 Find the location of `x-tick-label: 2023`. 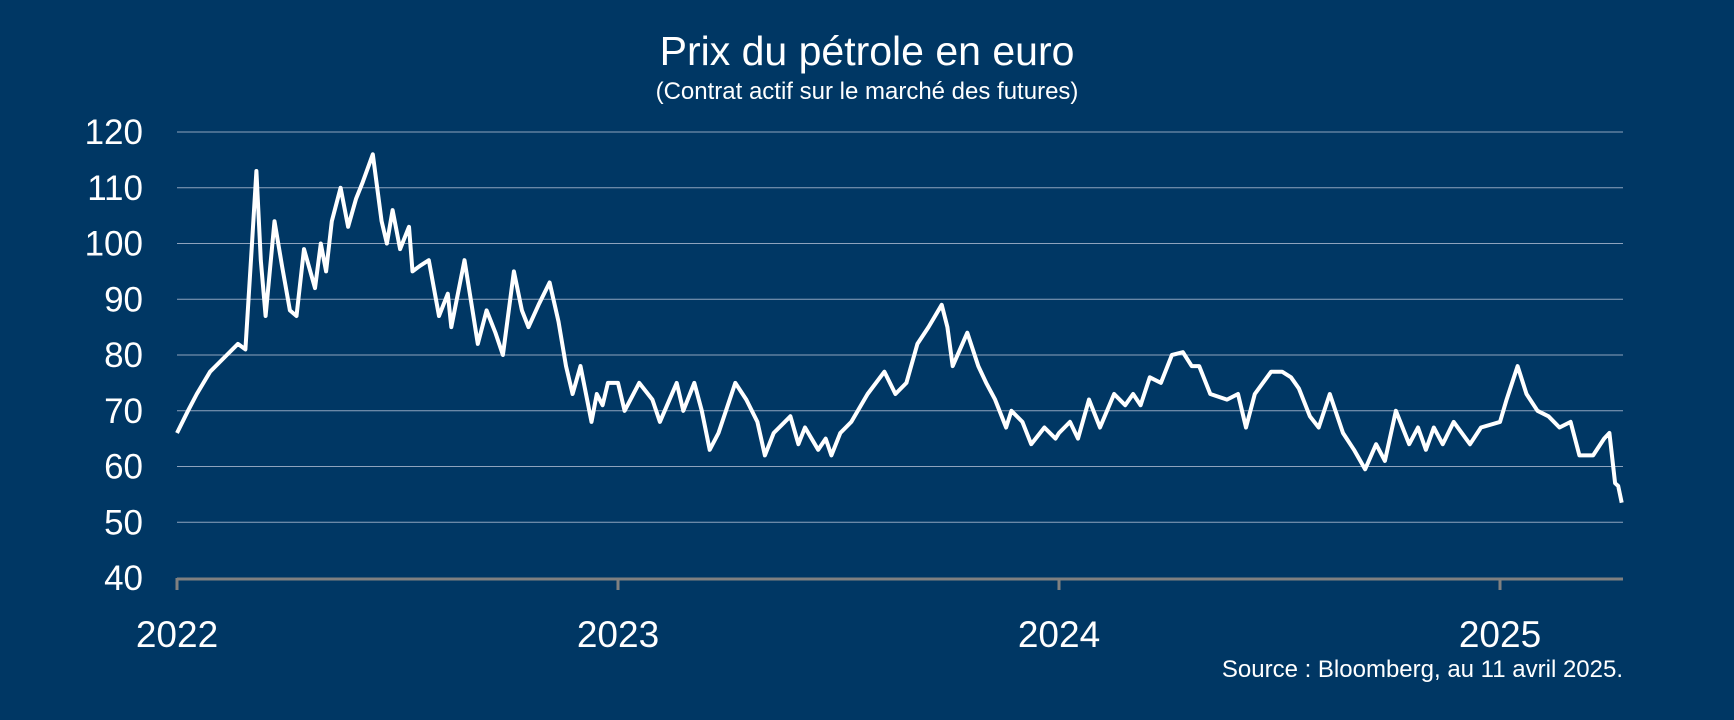

x-tick-label: 2023 is located at coordinates (618, 634).